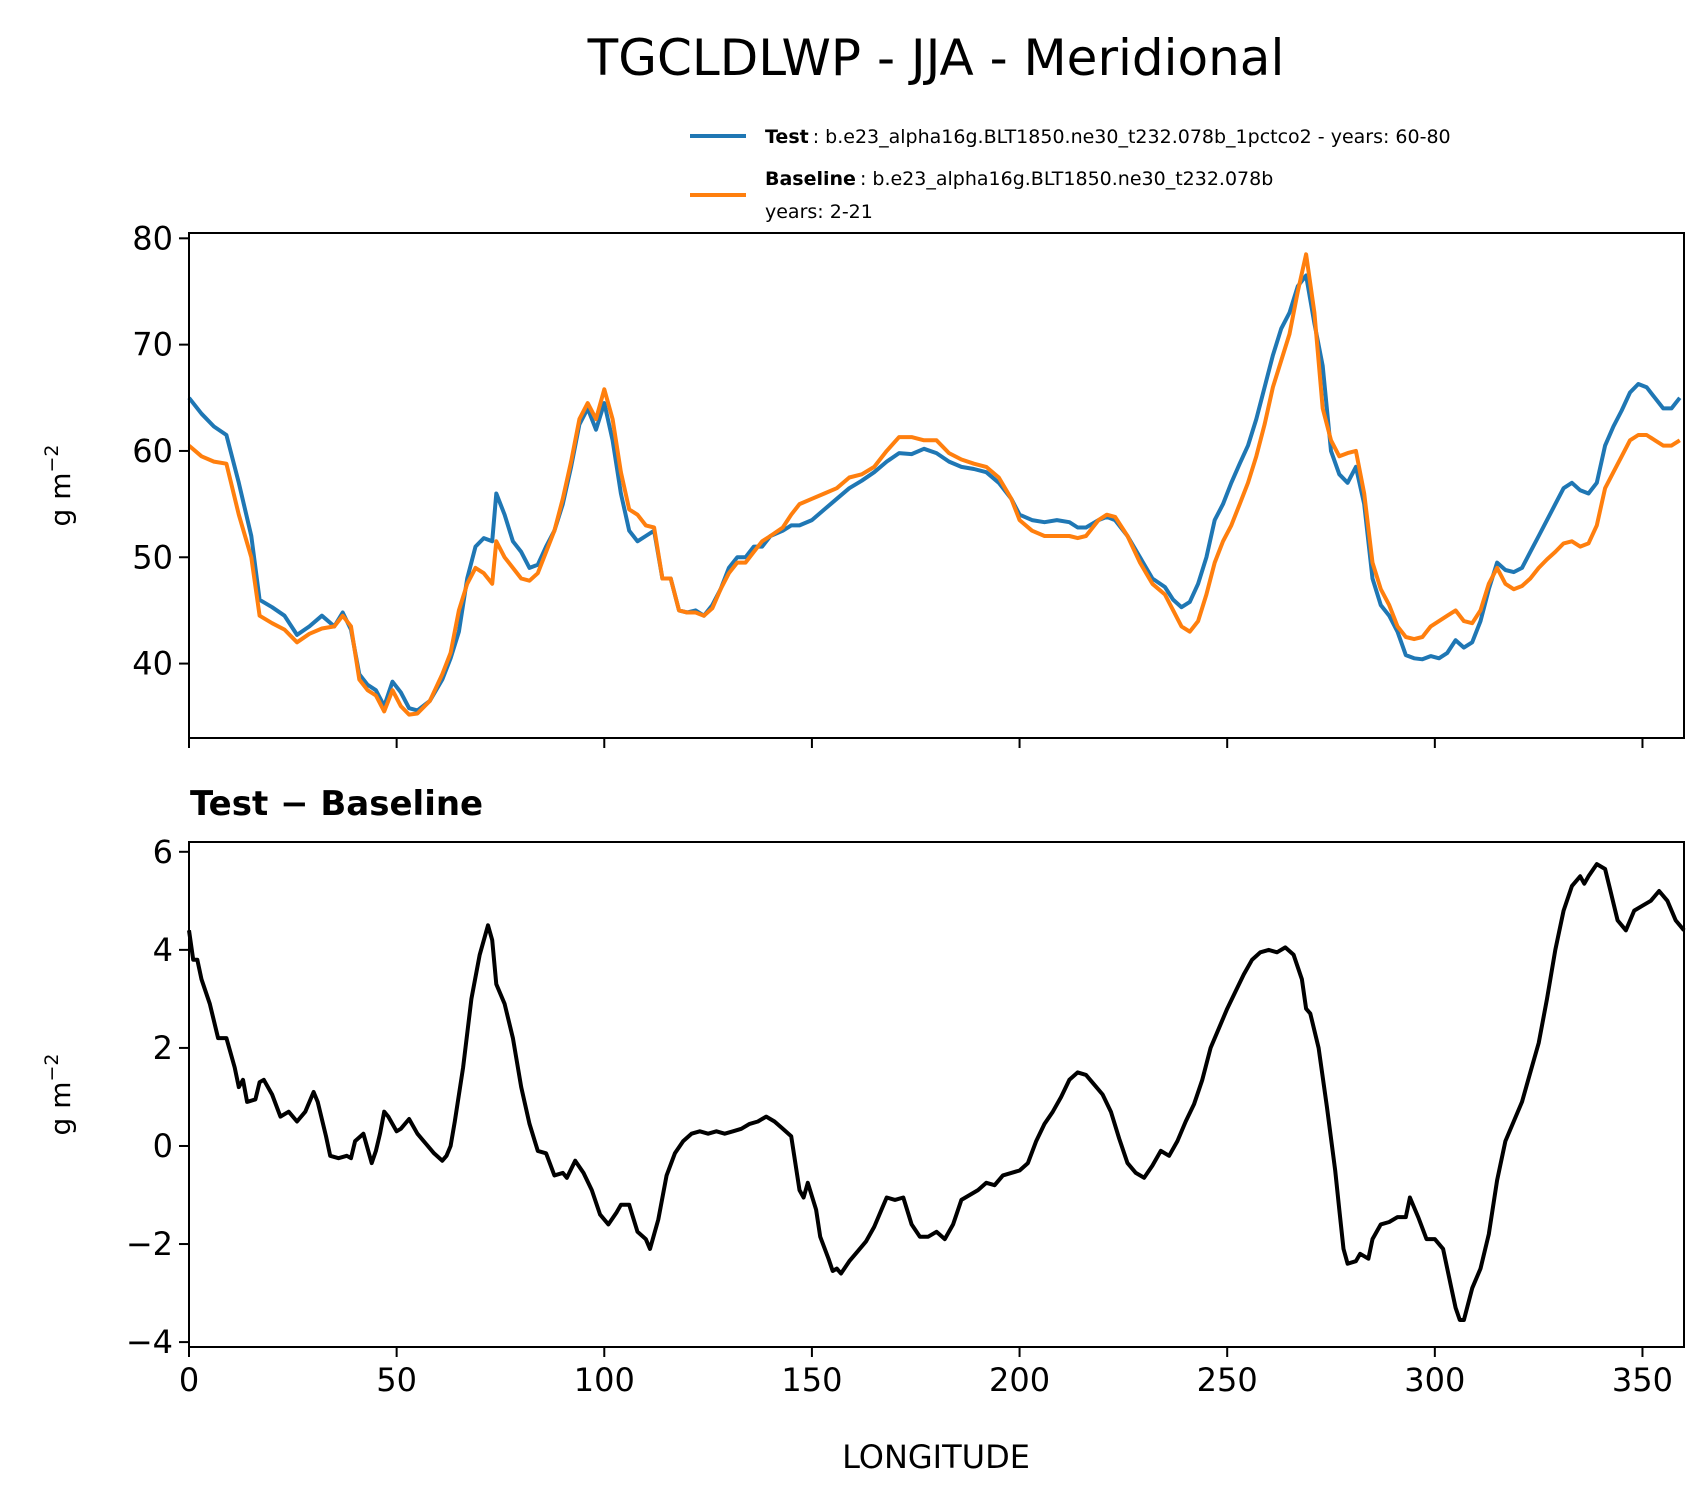  I want to click on top-y-tick-label: 80, so click(152, 238).